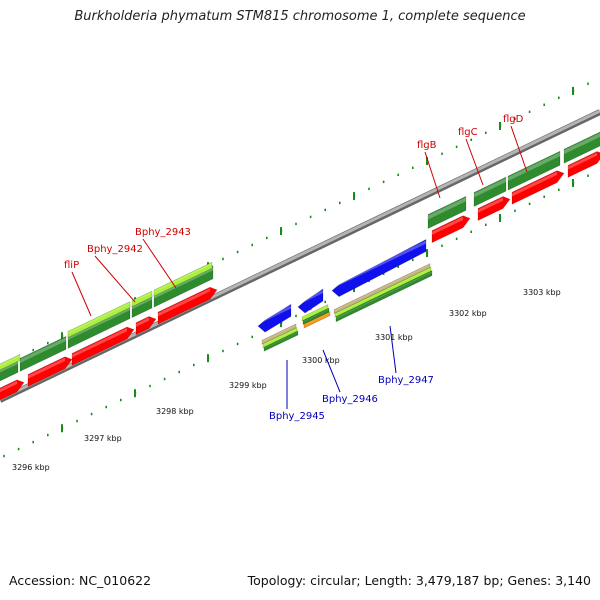  Describe the element at coordinates (468, 313) in the screenshot. I see `tick-label: 3302 kbp` at that location.